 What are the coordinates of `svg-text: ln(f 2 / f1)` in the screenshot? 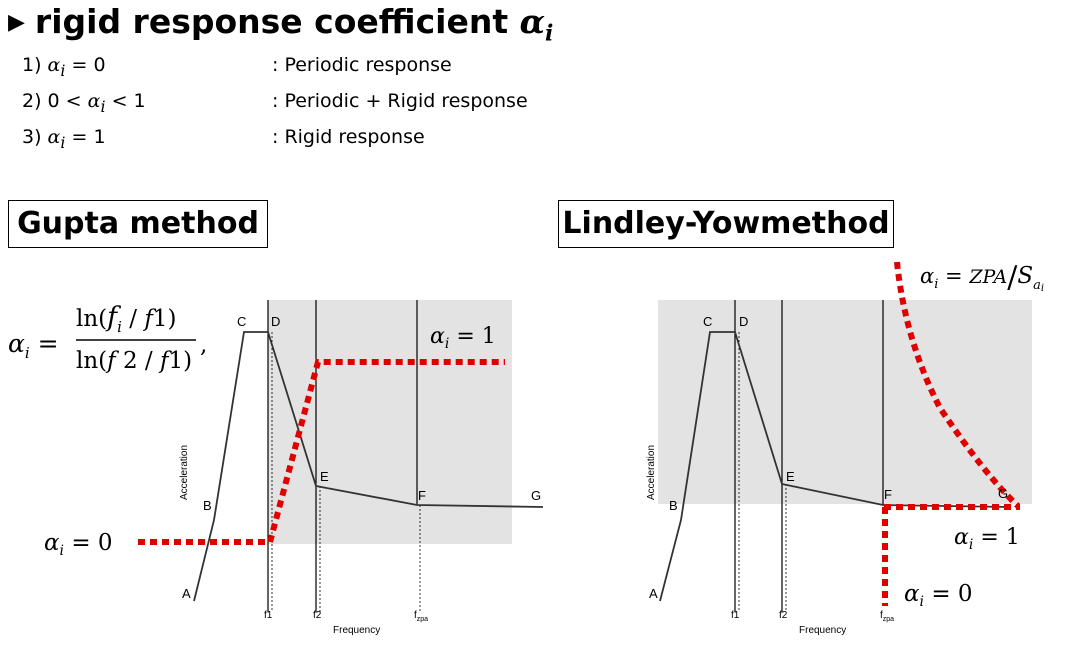 It's located at (134, 361).